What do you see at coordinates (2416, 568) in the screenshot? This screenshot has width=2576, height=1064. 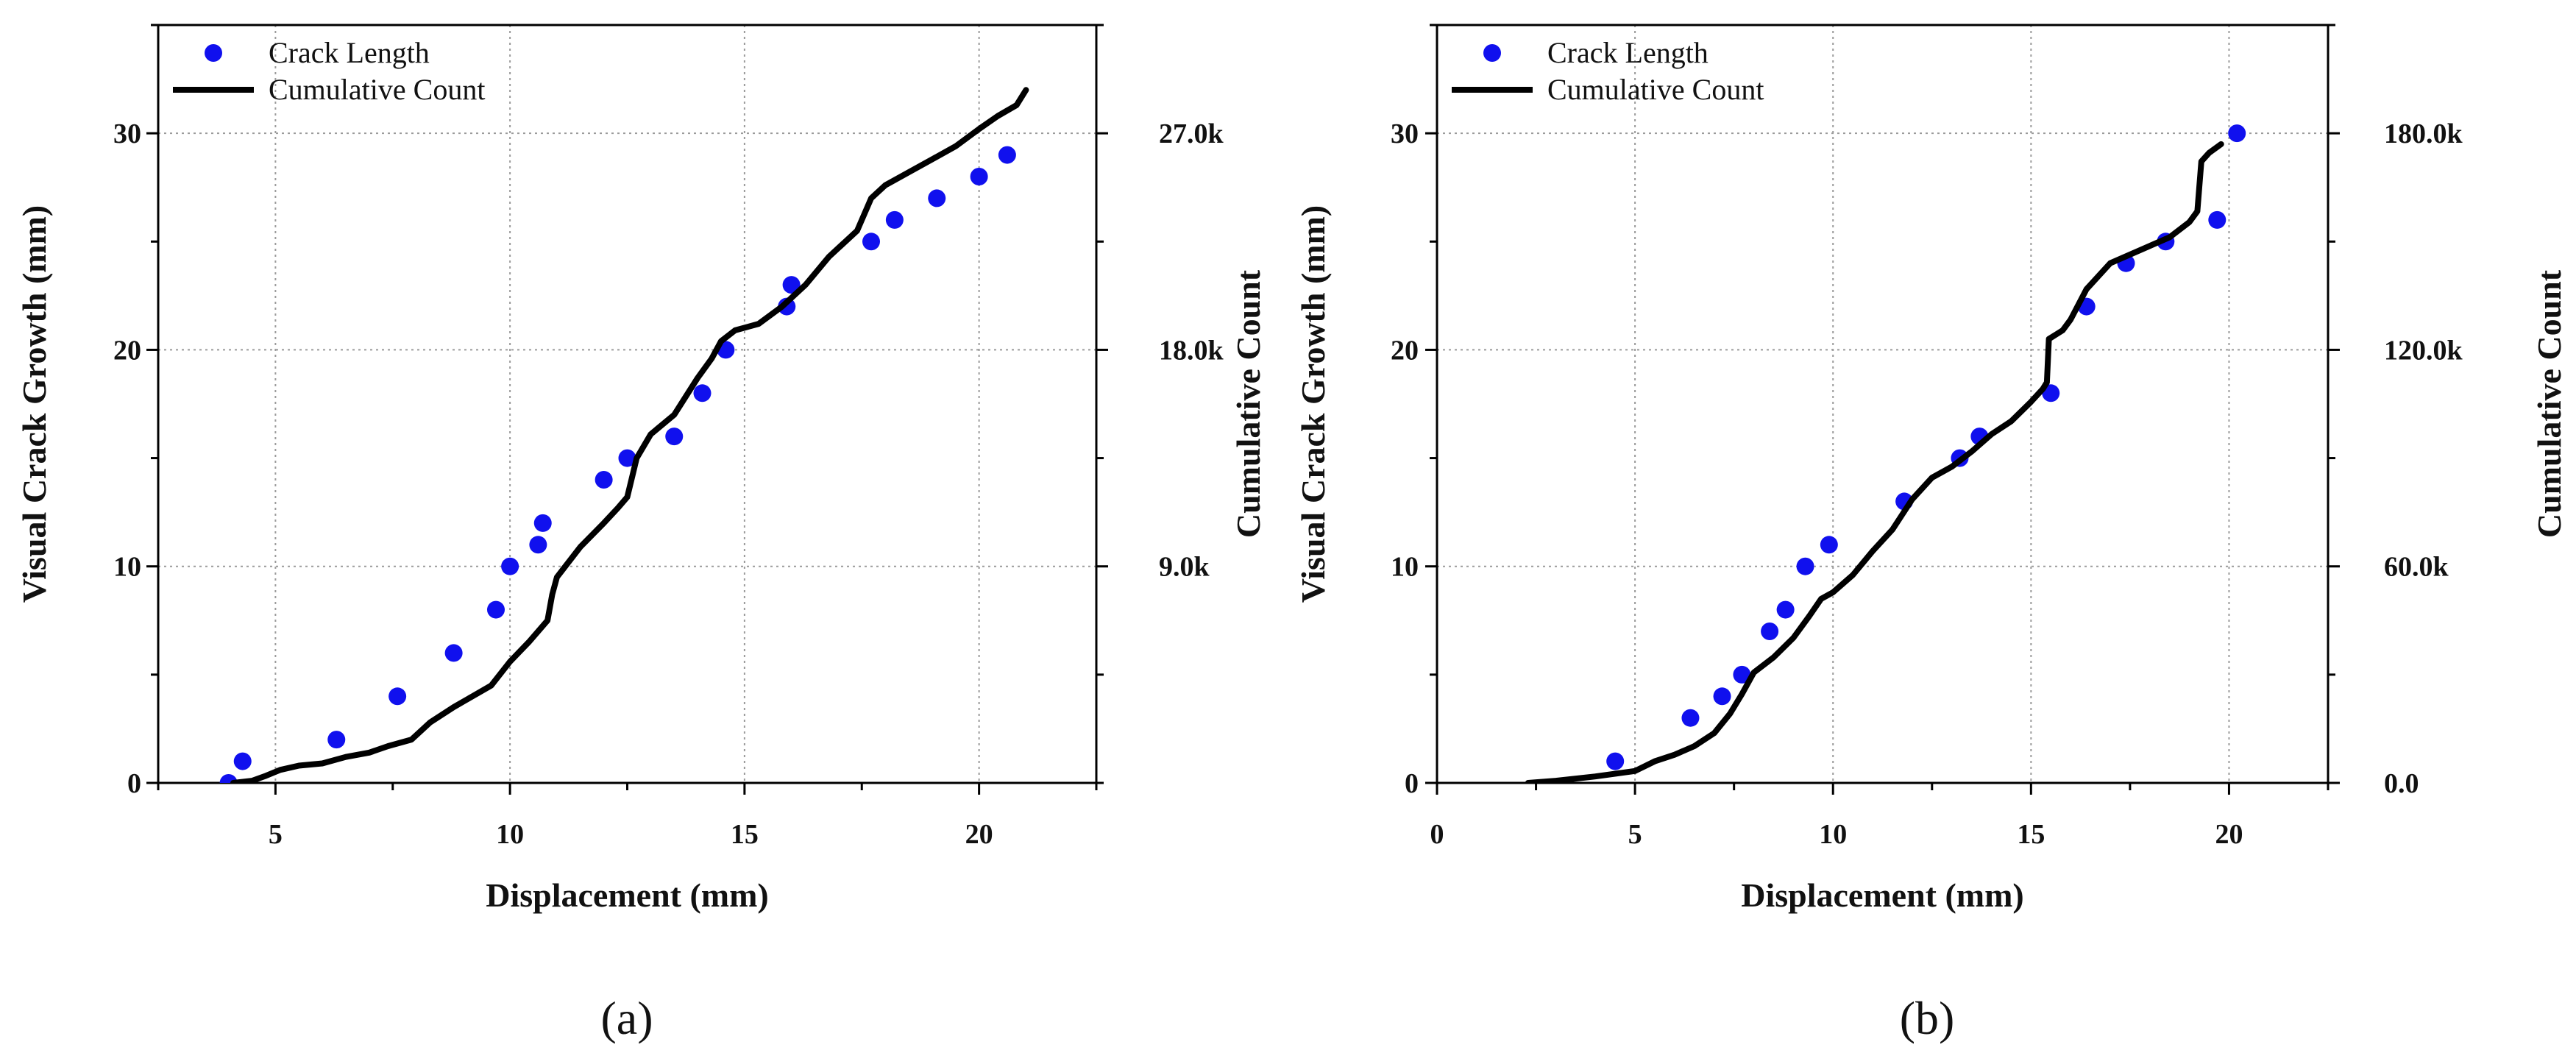 I see `y2-tick-label: 60.0k` at bounding box center [2416, 568].